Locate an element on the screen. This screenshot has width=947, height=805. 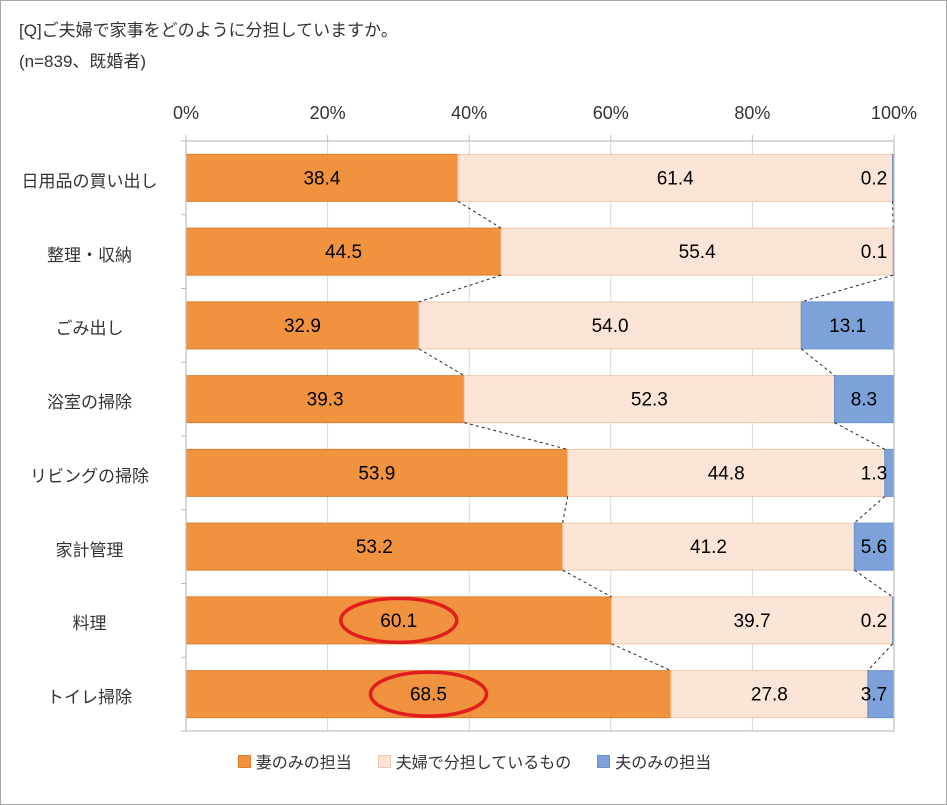
value-label: 27.8 is located at coordinates (769, 695).